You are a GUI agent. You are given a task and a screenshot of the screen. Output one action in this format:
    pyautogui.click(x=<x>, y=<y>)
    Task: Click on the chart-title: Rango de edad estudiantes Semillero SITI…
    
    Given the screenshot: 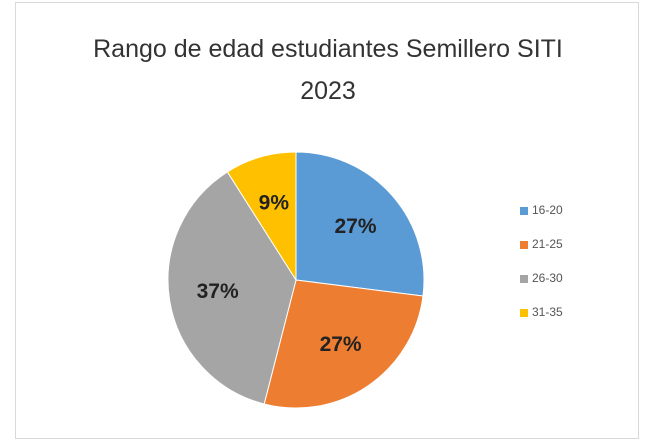 What is the action you would take?
    pyautogui.click(x=328, y=70)
    